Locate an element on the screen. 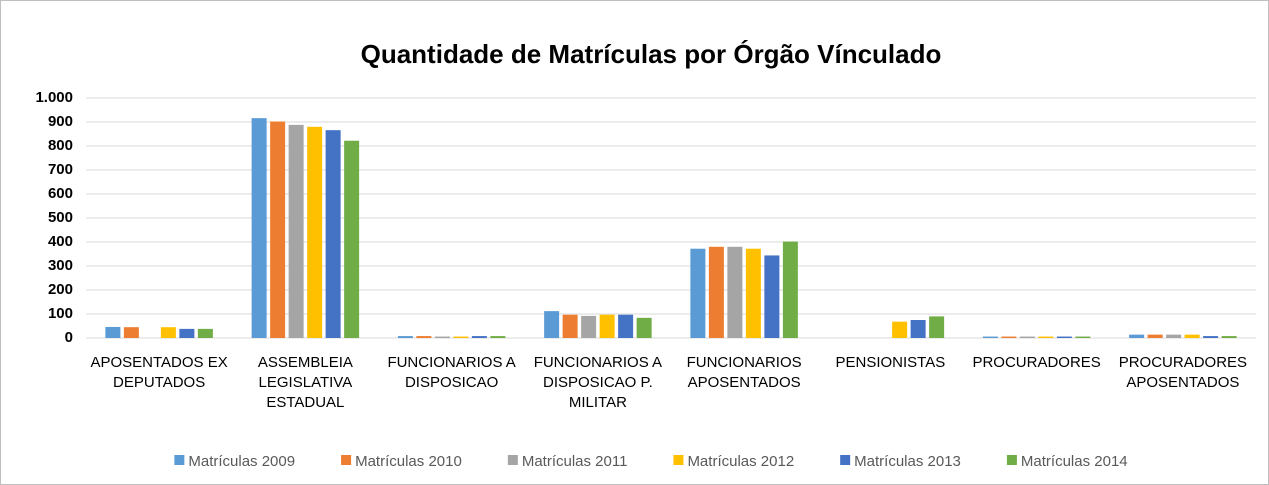 Image resolution: width=1269 pixels, height=485 pixels. y-tick-label: 800 is located at coordinates (60, 145).